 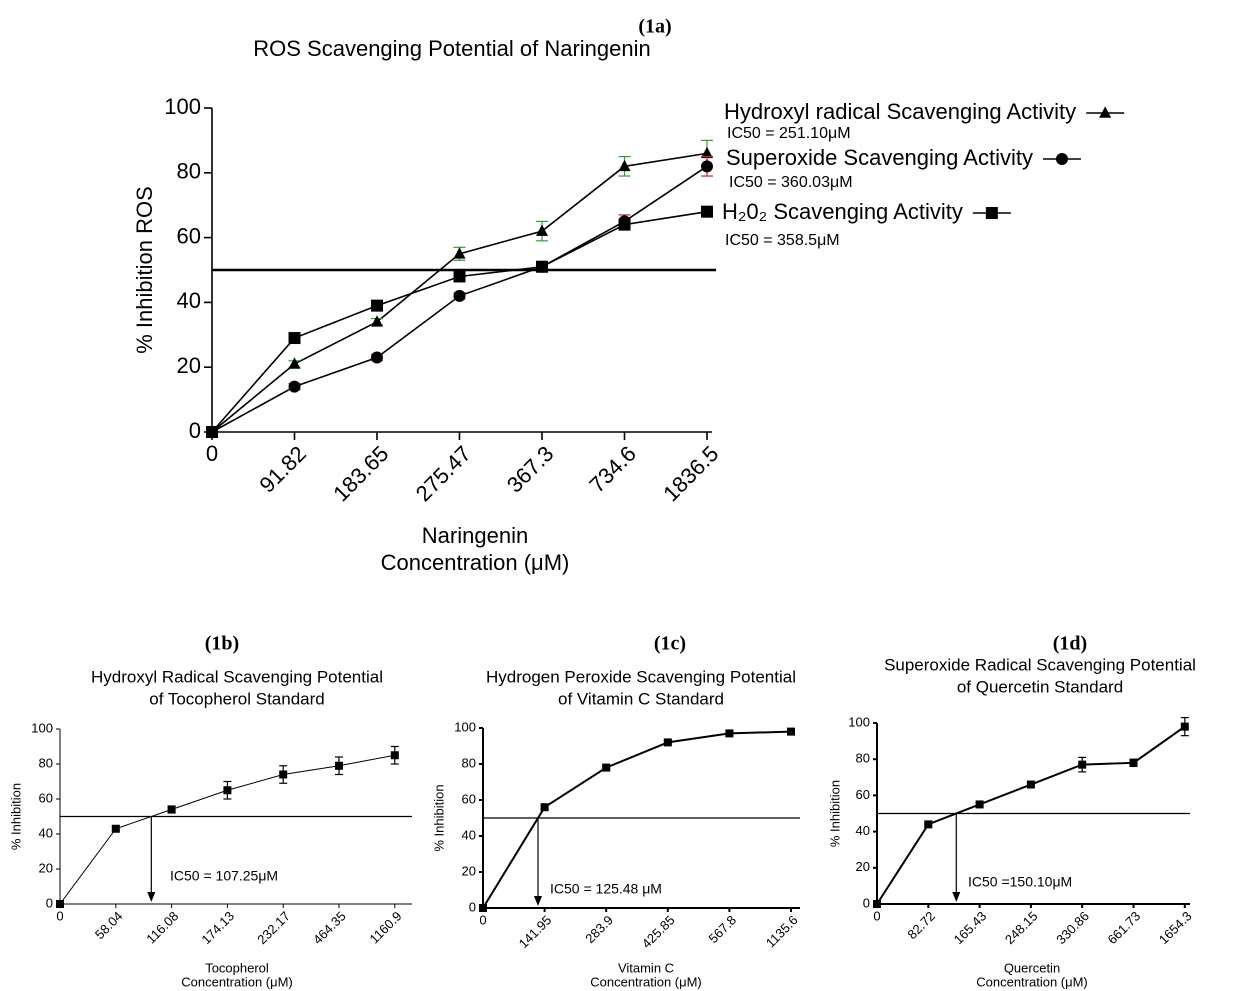 What do you see at coordinates (1072, 927) in the screenshot?
I see `x-tick-label: 330.86` at bounding box center [1072, 927].